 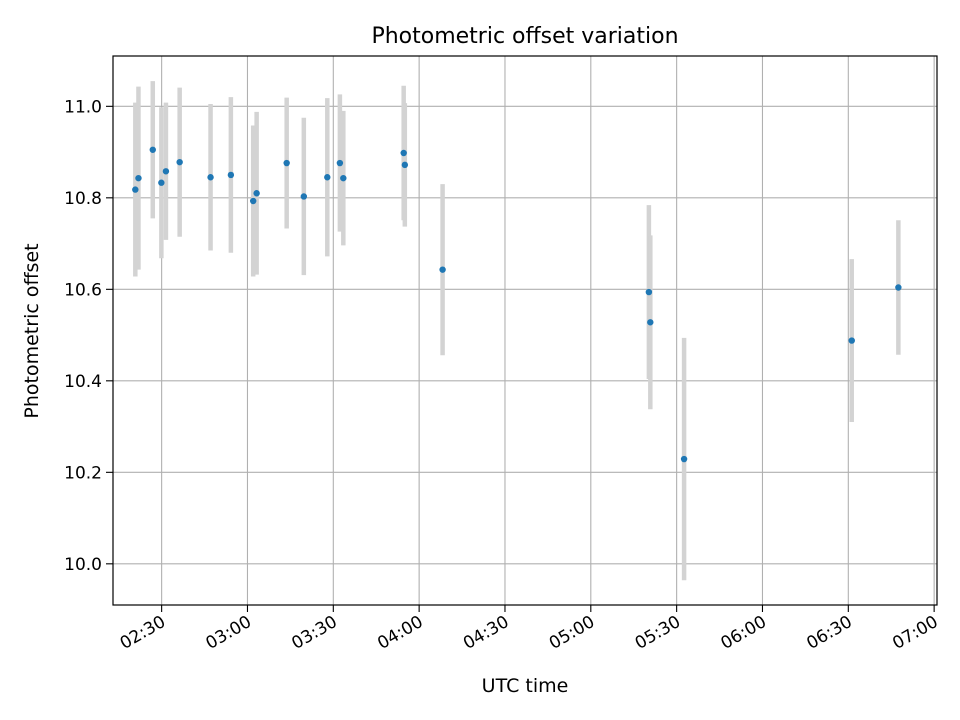 What do you see at coordinates (83, 290) in the screenshot?
I see `y-tick-label: 10.6` at bounding box center [83, 290].